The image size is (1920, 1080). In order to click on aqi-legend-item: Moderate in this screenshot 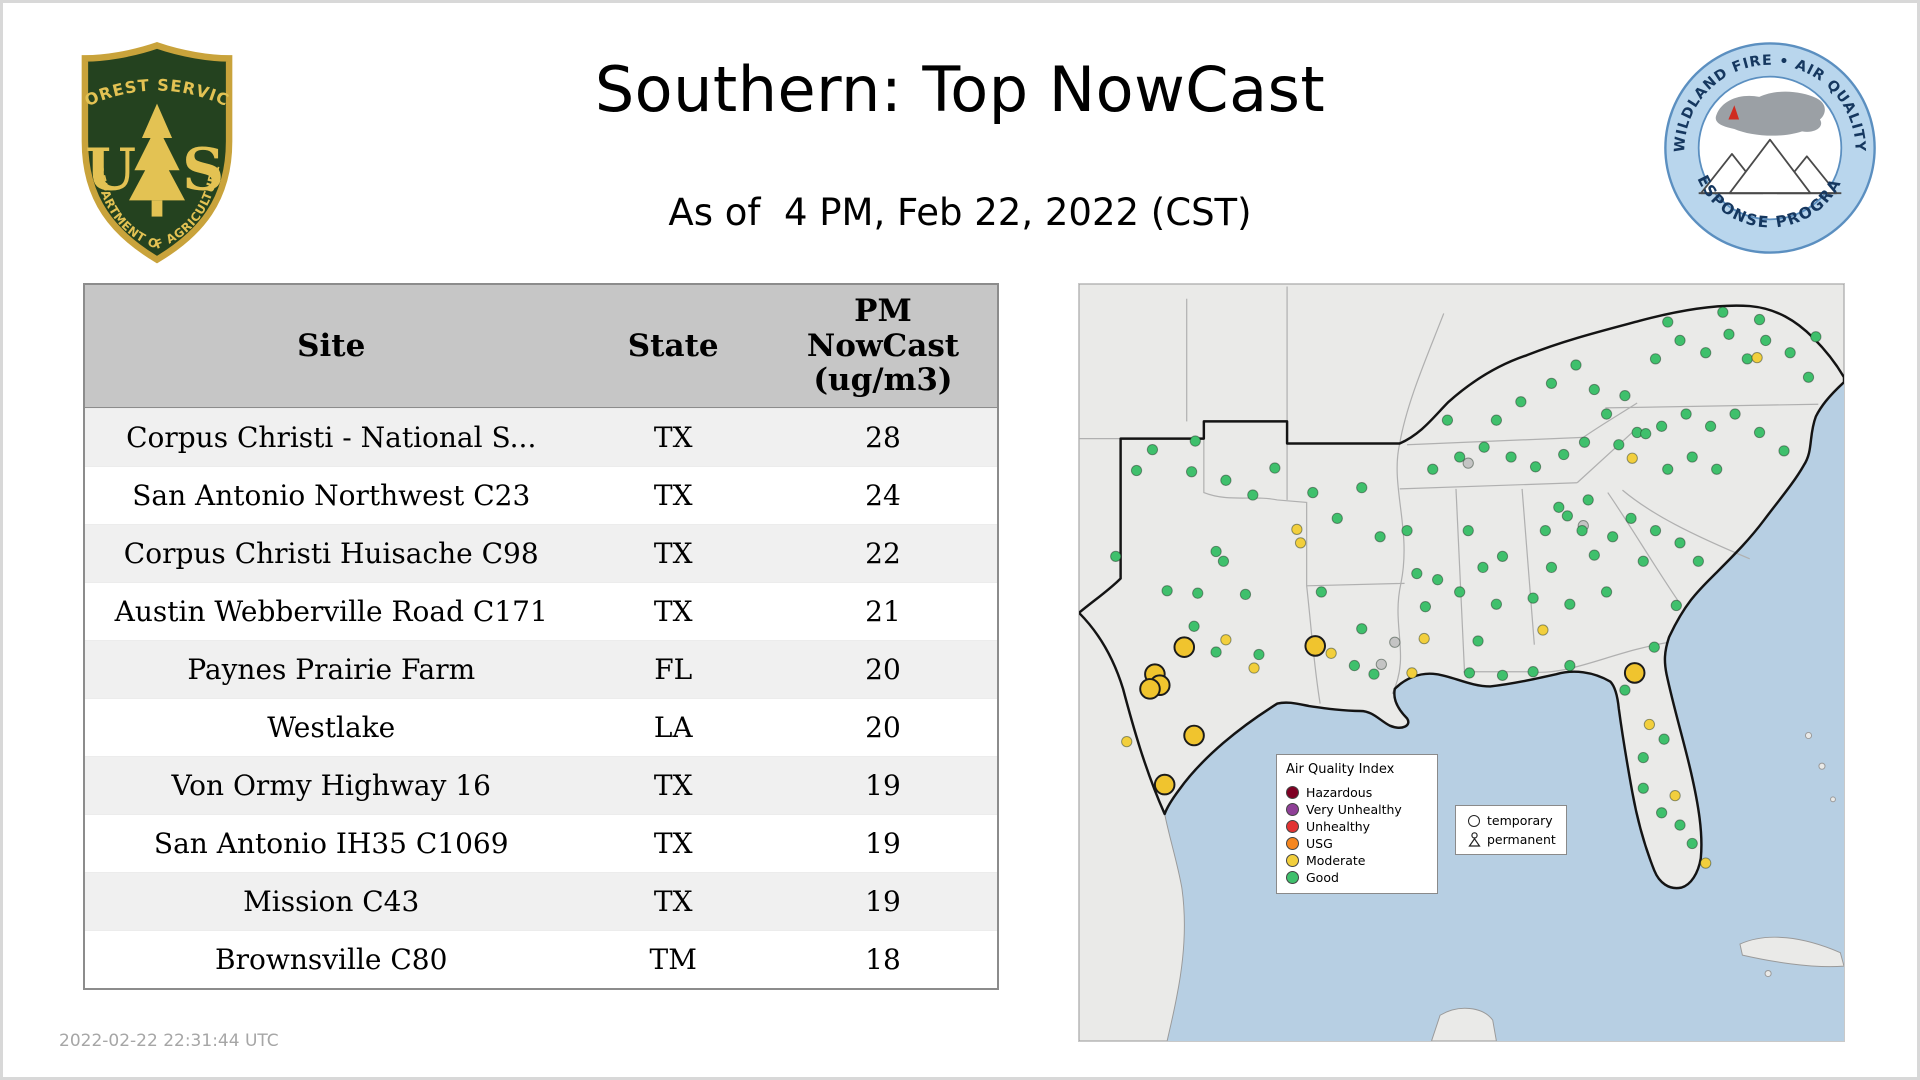, I will do `click(1357, 860)`.